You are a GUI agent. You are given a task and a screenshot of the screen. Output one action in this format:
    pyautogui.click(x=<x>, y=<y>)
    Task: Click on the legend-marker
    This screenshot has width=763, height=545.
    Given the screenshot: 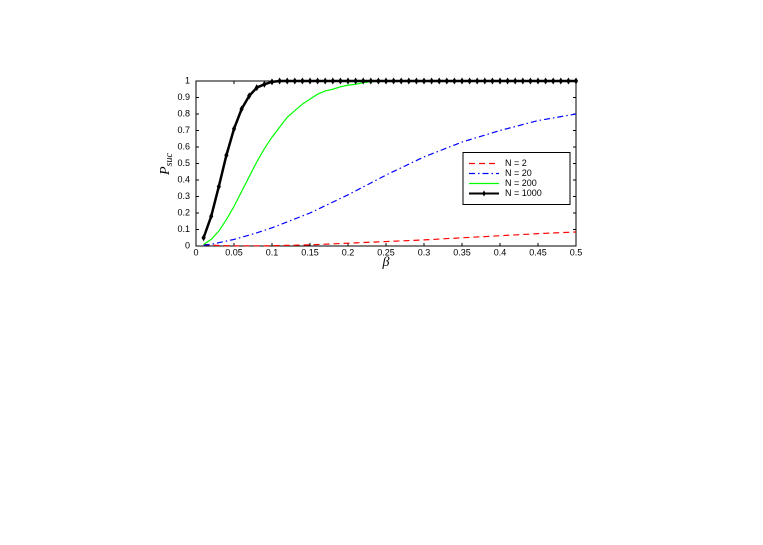 What is the action you would take?
    pyautogui.click(x=484, y=193)
    